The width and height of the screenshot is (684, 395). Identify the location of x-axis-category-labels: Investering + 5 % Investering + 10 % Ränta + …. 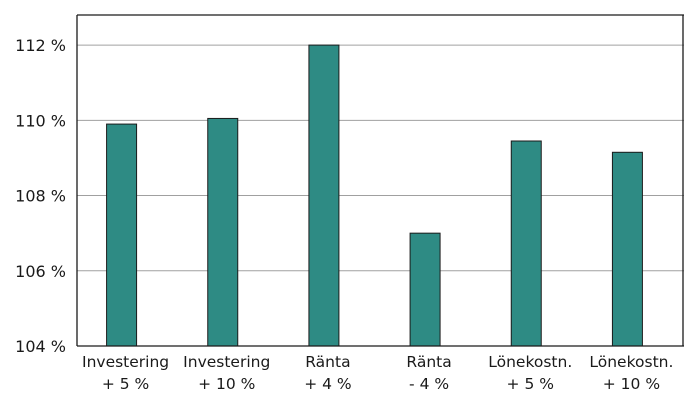
(377, 373).